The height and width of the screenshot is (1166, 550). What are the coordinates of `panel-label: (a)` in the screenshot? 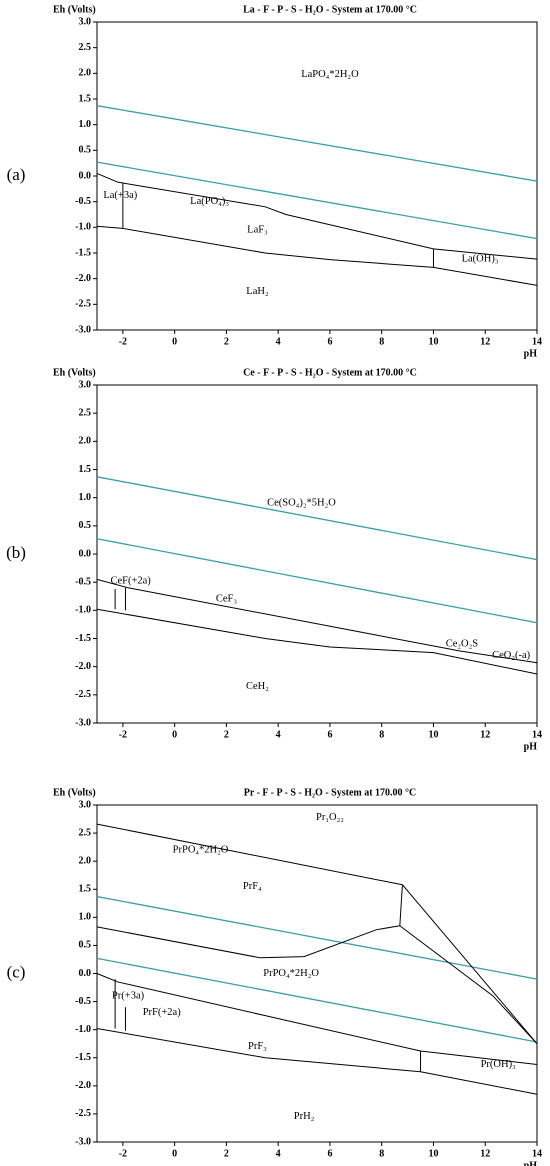 It's located at (16, 174).